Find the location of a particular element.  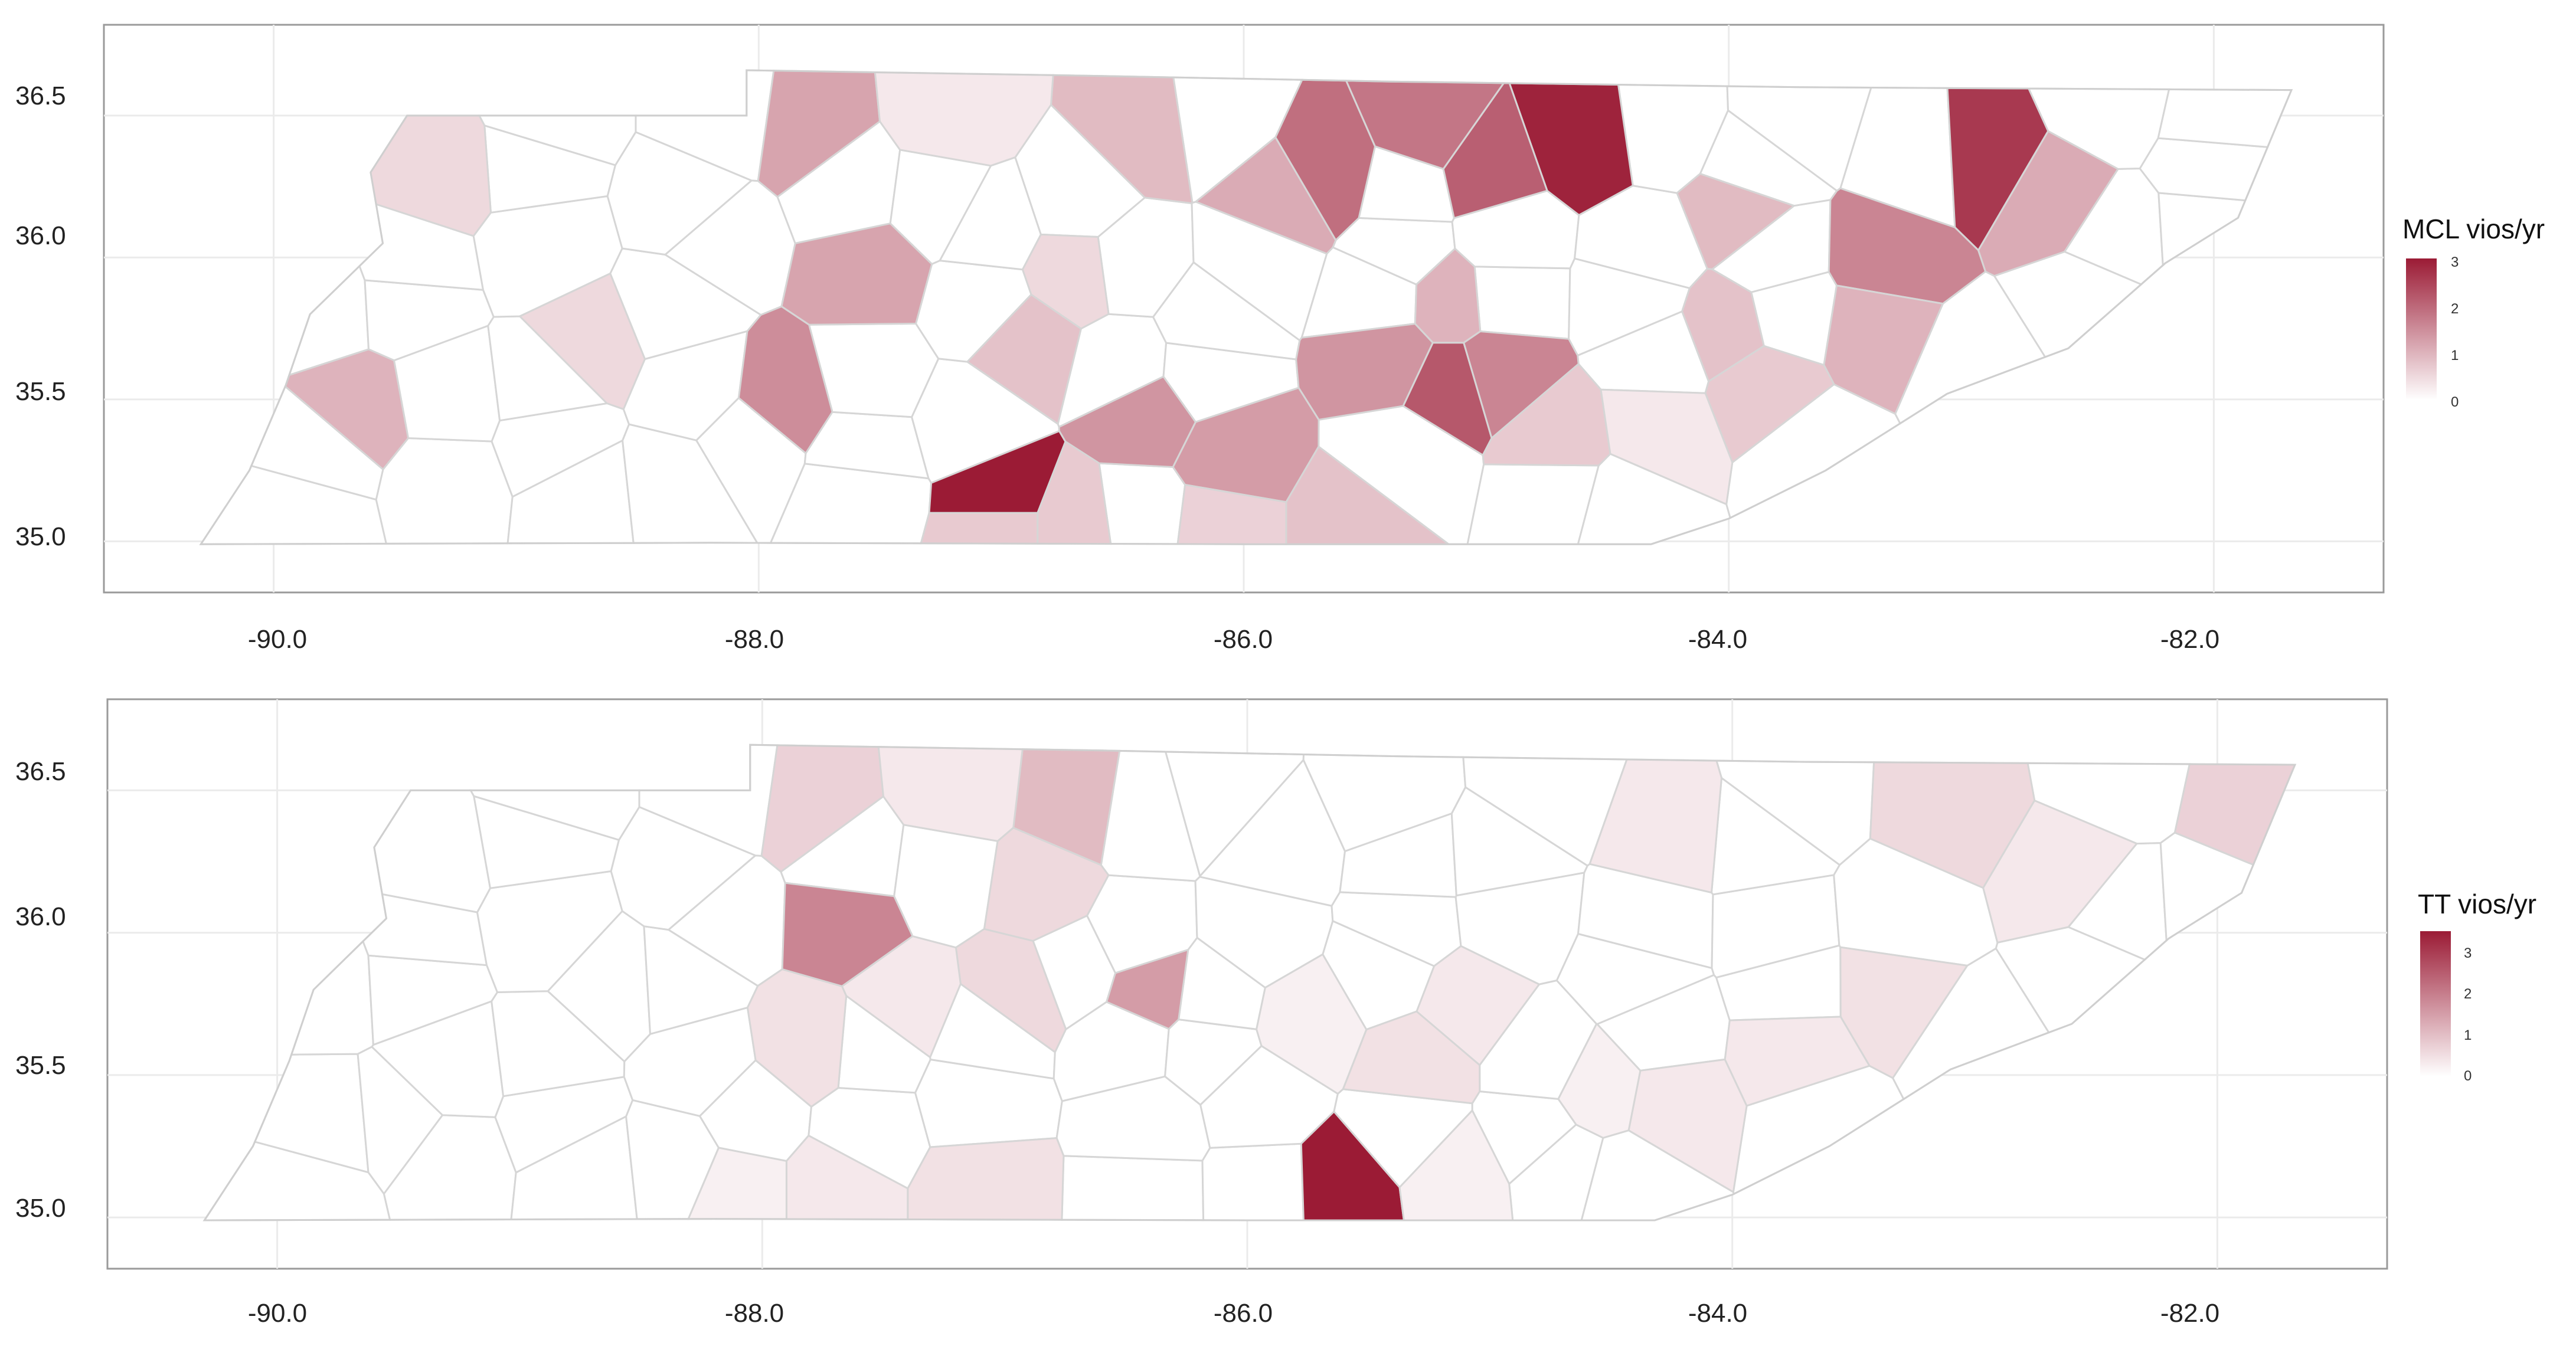

legend-tt: TT vios/yr 3 2 1 0 is located at coordinates (2477, 986).